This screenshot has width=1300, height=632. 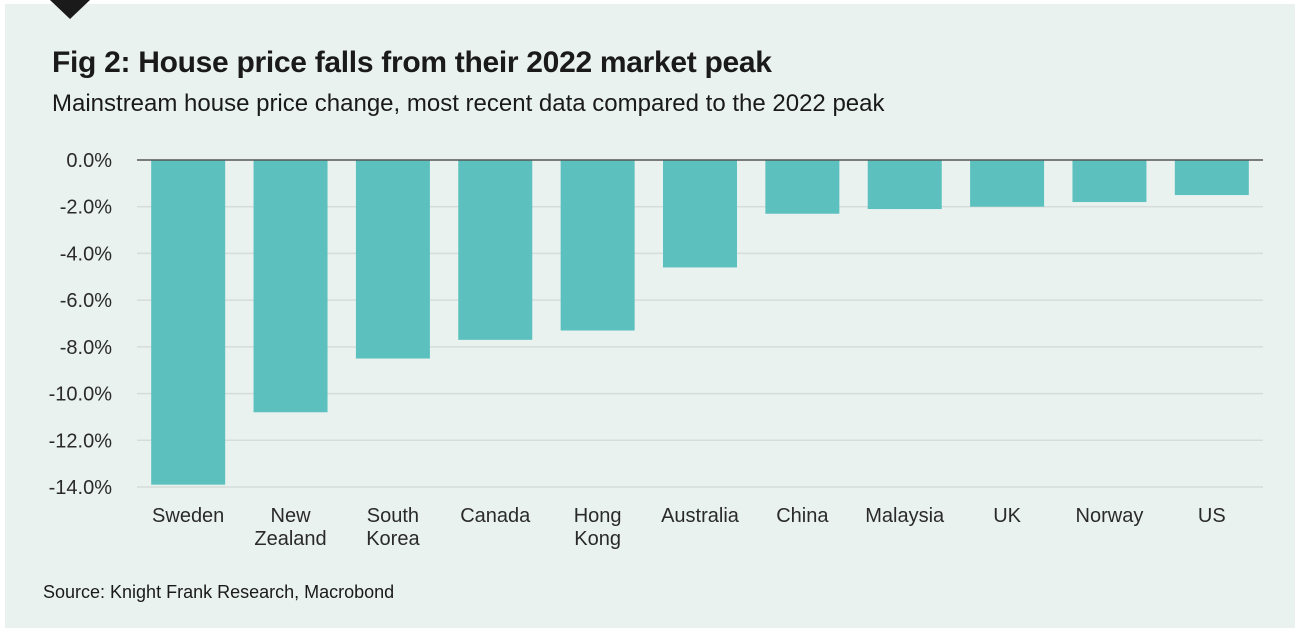 What do you see at coordinates (495, 516) in the screenshot?
I see `x-category-label: Canada` at bounding box center [495, 516].